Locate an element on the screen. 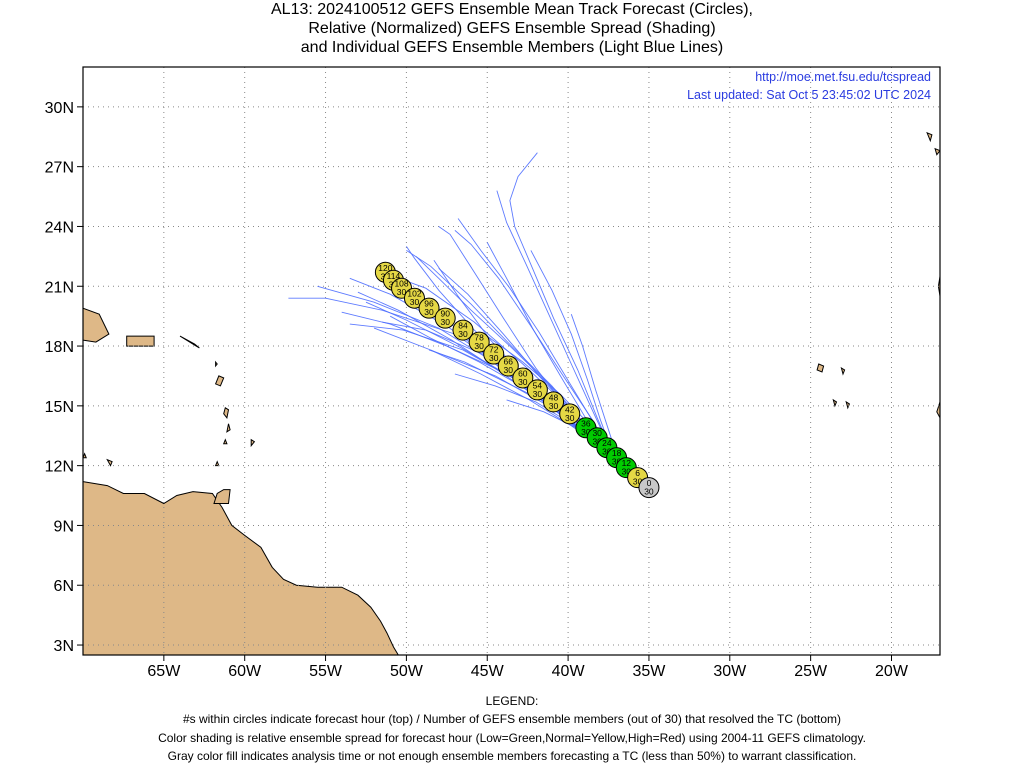 The width and height of the screenshot is (1024, 768). forecast-hour-label: 72 is located at coordinates (494, 350).